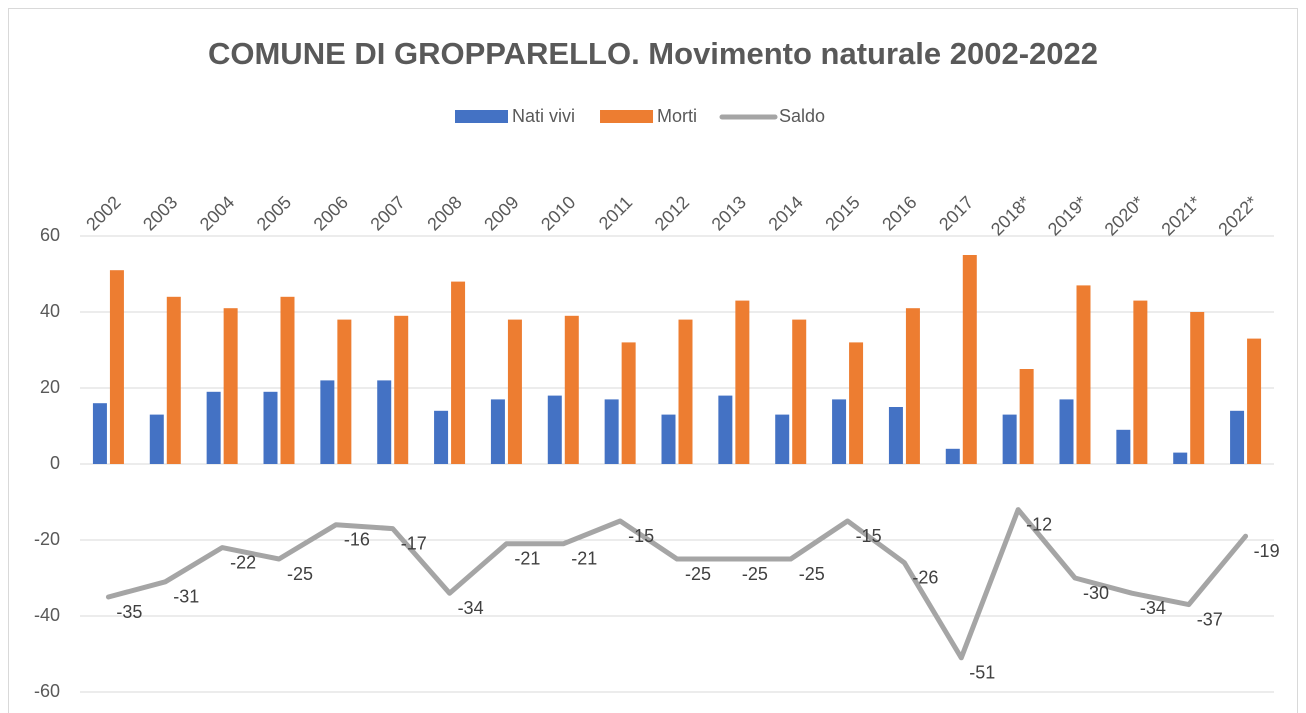 Image resolution: width=1306 pixels, height=713 pixels. Describe the element at coordinates (47, 691) in the screenshot. I see `y-tick-label: -60` at that location.